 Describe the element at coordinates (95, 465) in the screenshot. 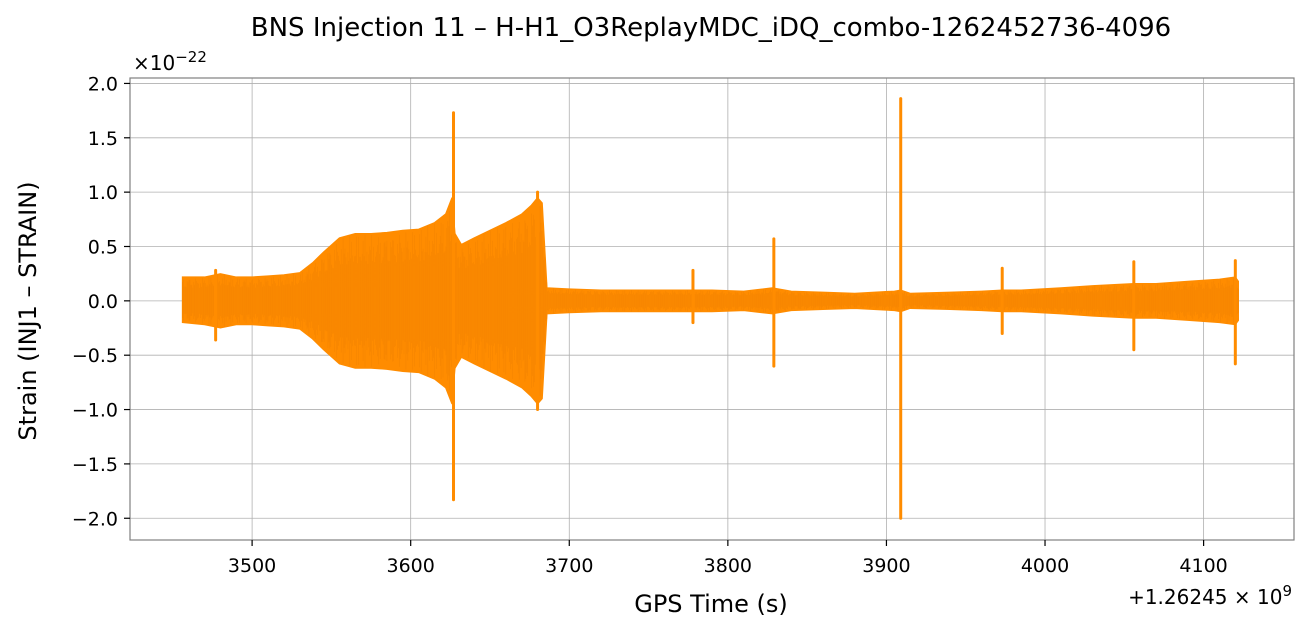

I see `y-tick-label: −1.5` at that location.